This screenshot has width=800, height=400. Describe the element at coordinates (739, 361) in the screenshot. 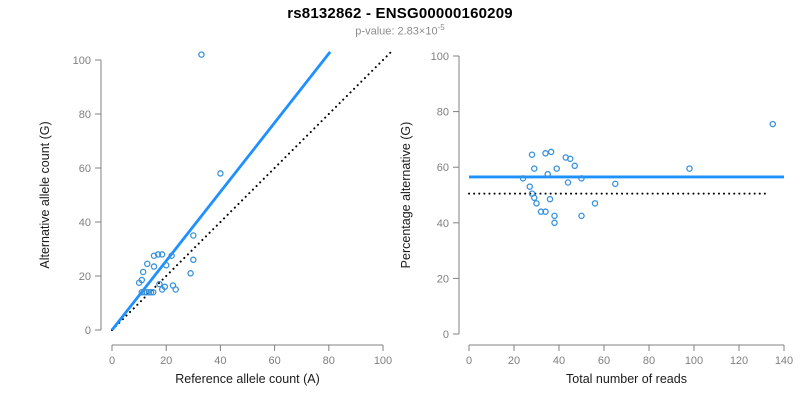

I see `x-tick-label: 120` at that location.